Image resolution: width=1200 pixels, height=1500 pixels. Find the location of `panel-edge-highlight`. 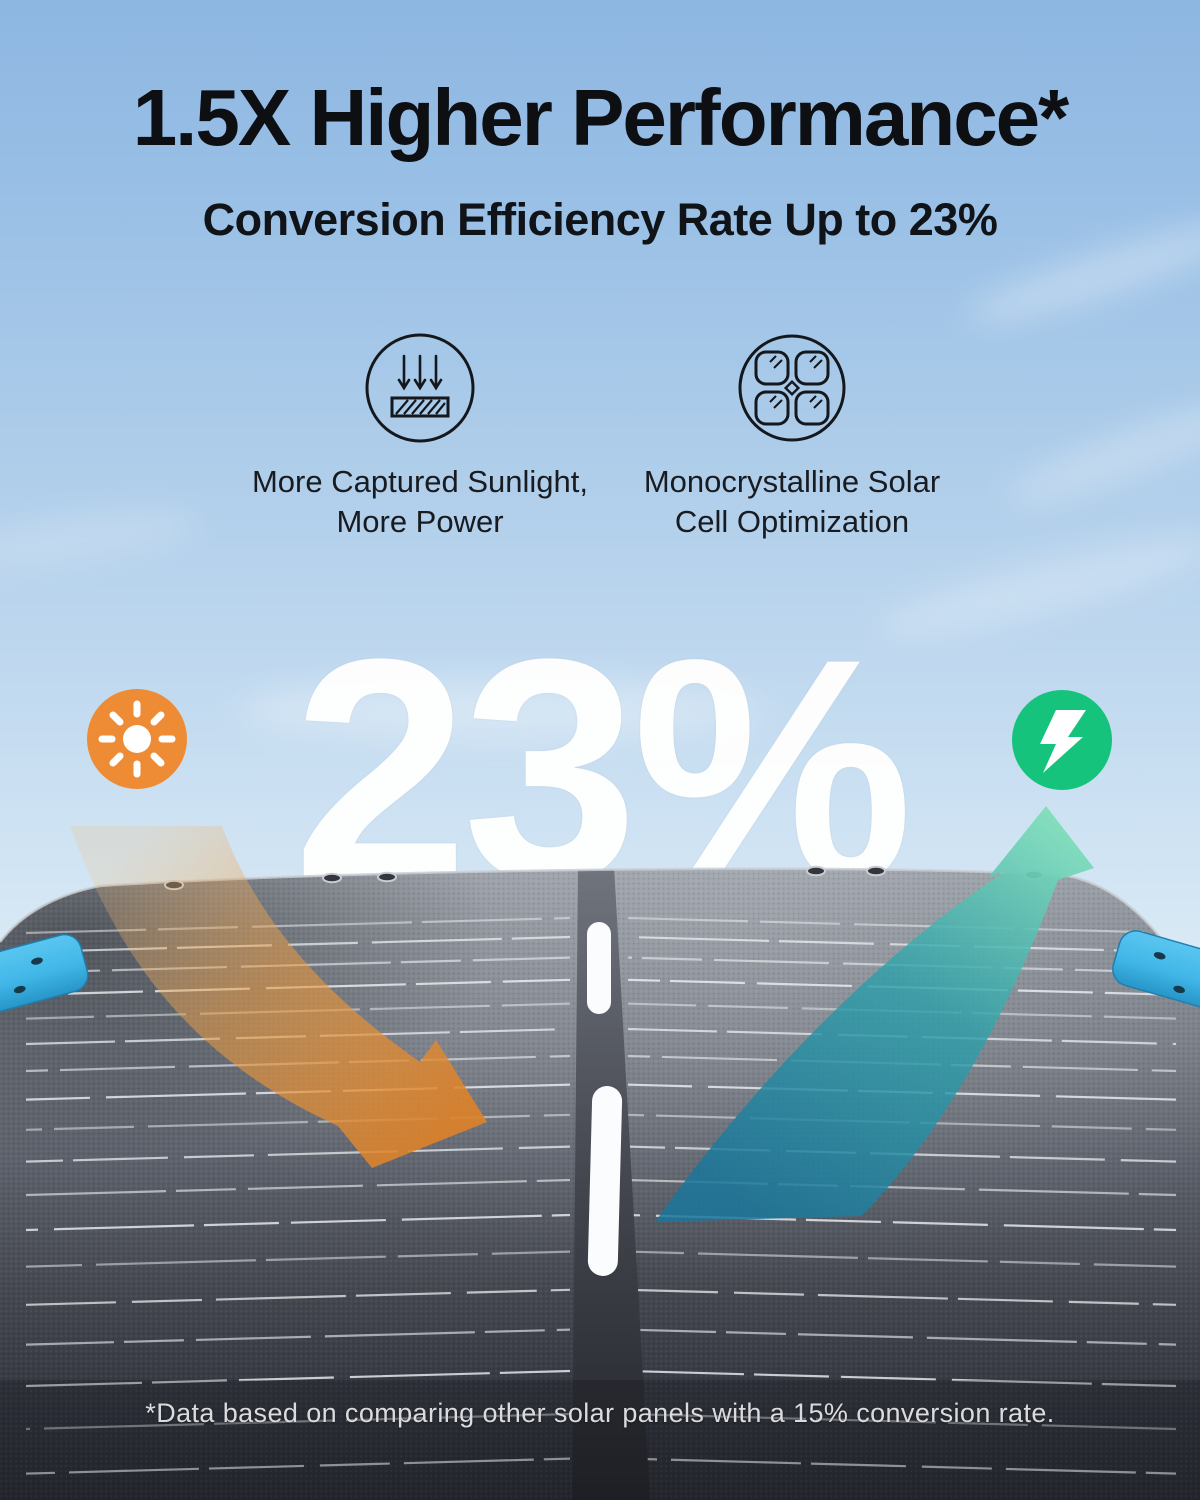

panel-edge-highlight is located at coordinates (600, 935).